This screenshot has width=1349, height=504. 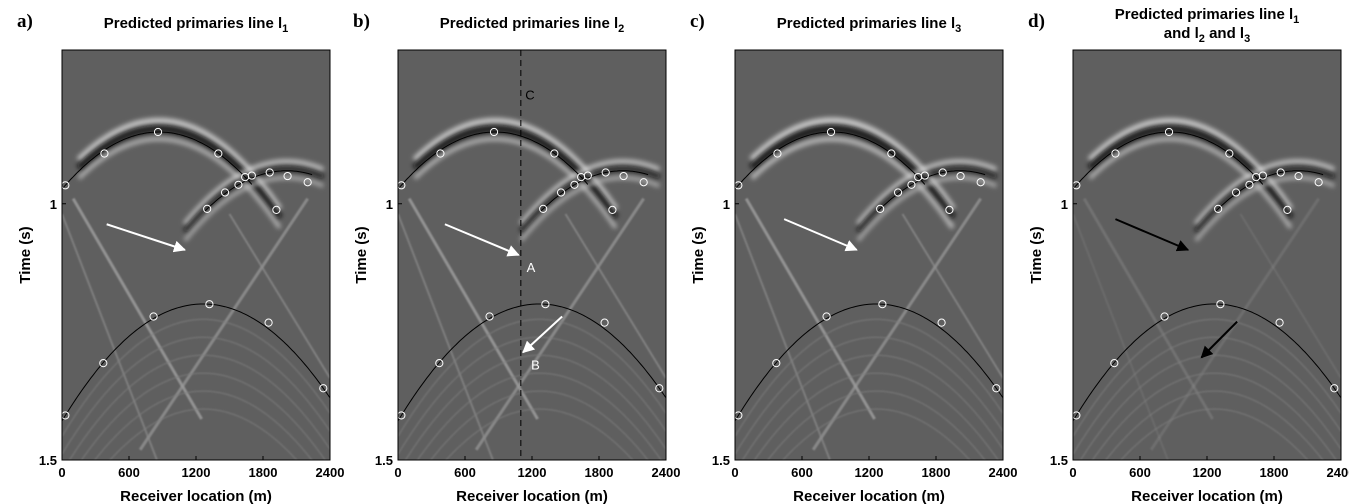 What do you see at coordinates (532, 25) in the screenshot?
I see `panel-title: Predicted primaries line l2` at bounding box center [532, 25].